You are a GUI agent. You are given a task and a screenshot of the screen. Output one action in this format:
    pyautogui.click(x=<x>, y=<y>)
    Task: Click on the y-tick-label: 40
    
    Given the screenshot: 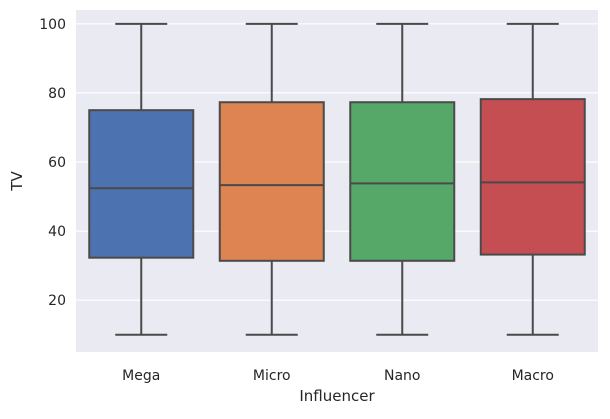 What is the action you would take?
    pyautogui.click(x=57, y=232)
    